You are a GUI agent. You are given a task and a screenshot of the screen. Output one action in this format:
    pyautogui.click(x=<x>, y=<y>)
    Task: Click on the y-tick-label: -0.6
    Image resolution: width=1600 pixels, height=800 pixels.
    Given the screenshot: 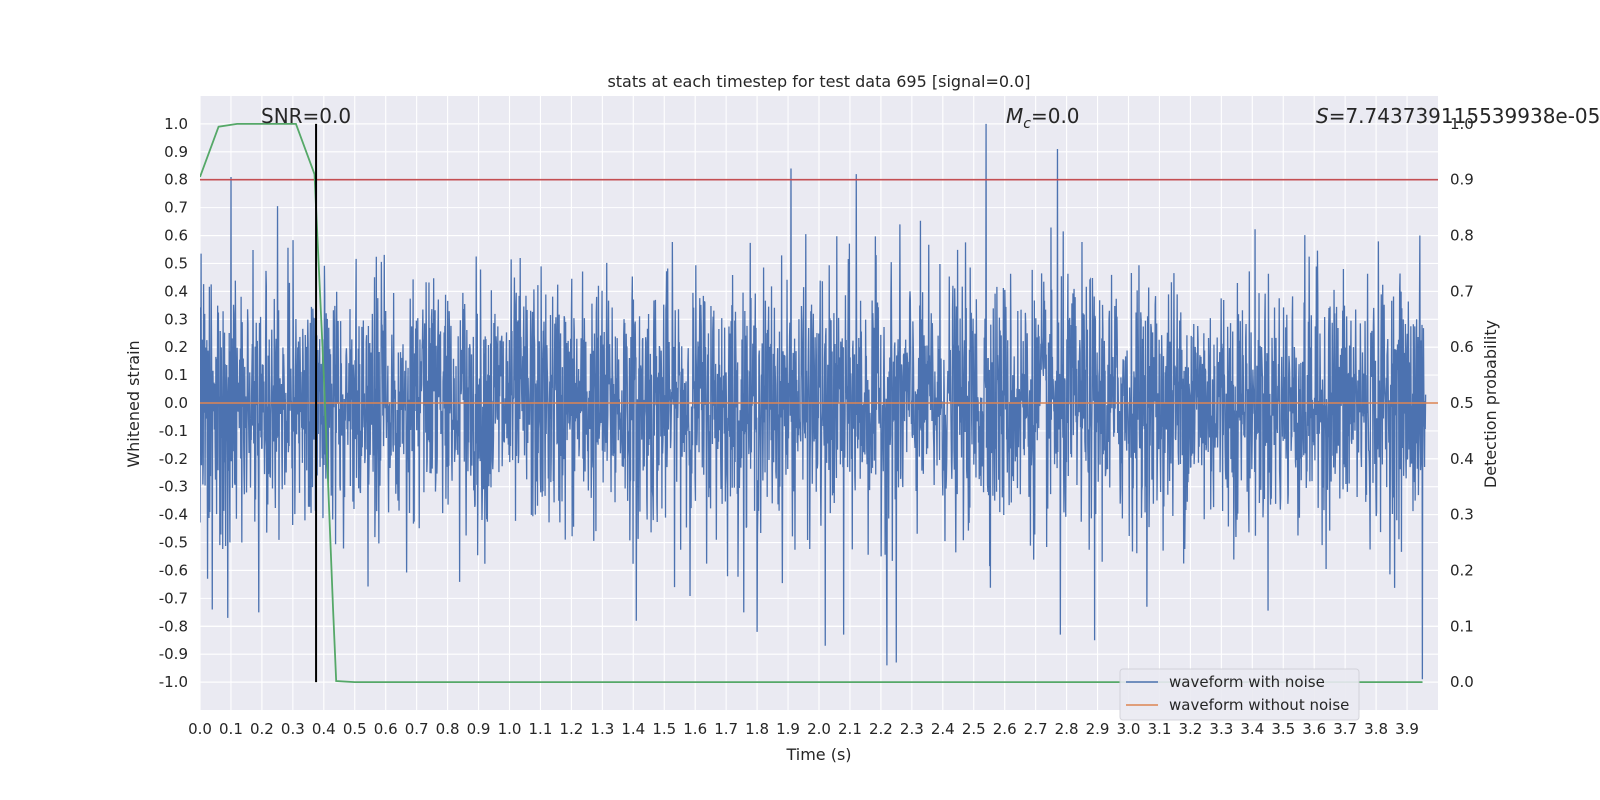 What is the action you would take?
    pyautogui.click(x=173, y=570)
    